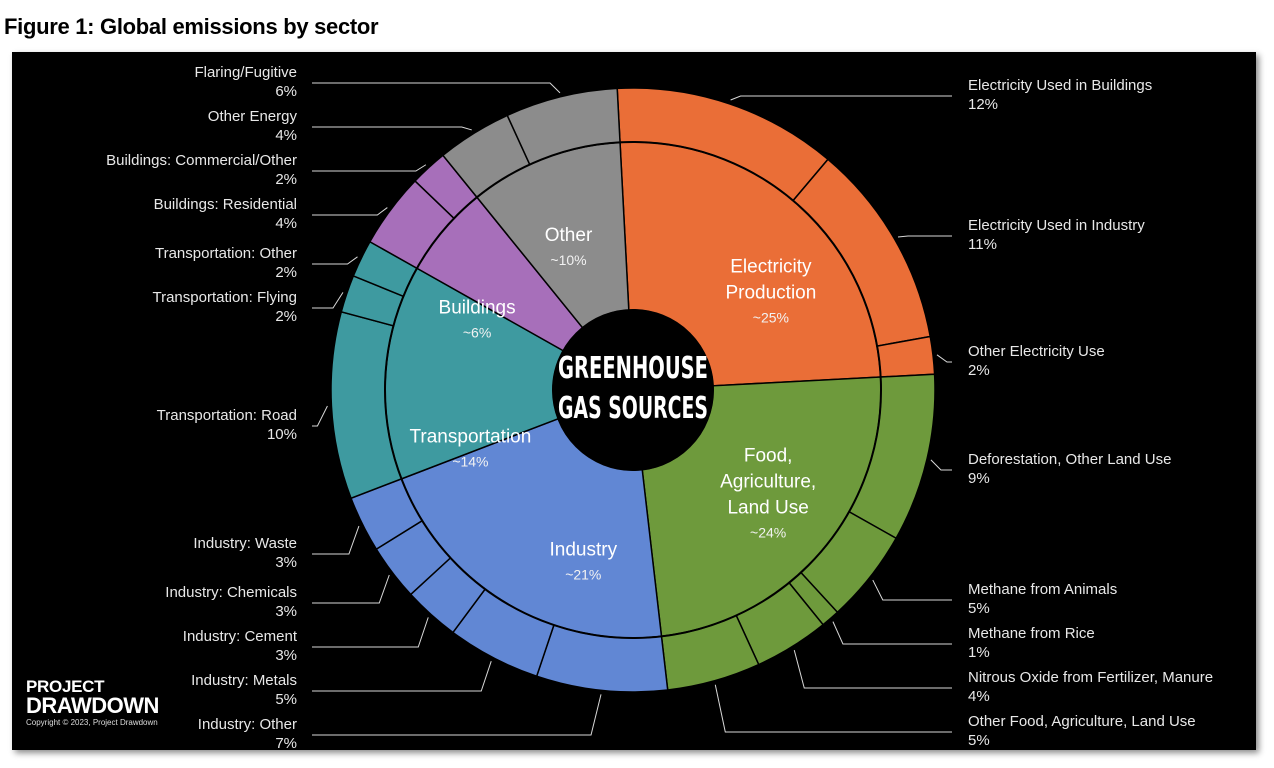 The width and height of the screenshot is (1274, 768). Describe the element at coordinates (569, 235) in the screenshot. I see `sector-name-other-line1: Other` at that location.